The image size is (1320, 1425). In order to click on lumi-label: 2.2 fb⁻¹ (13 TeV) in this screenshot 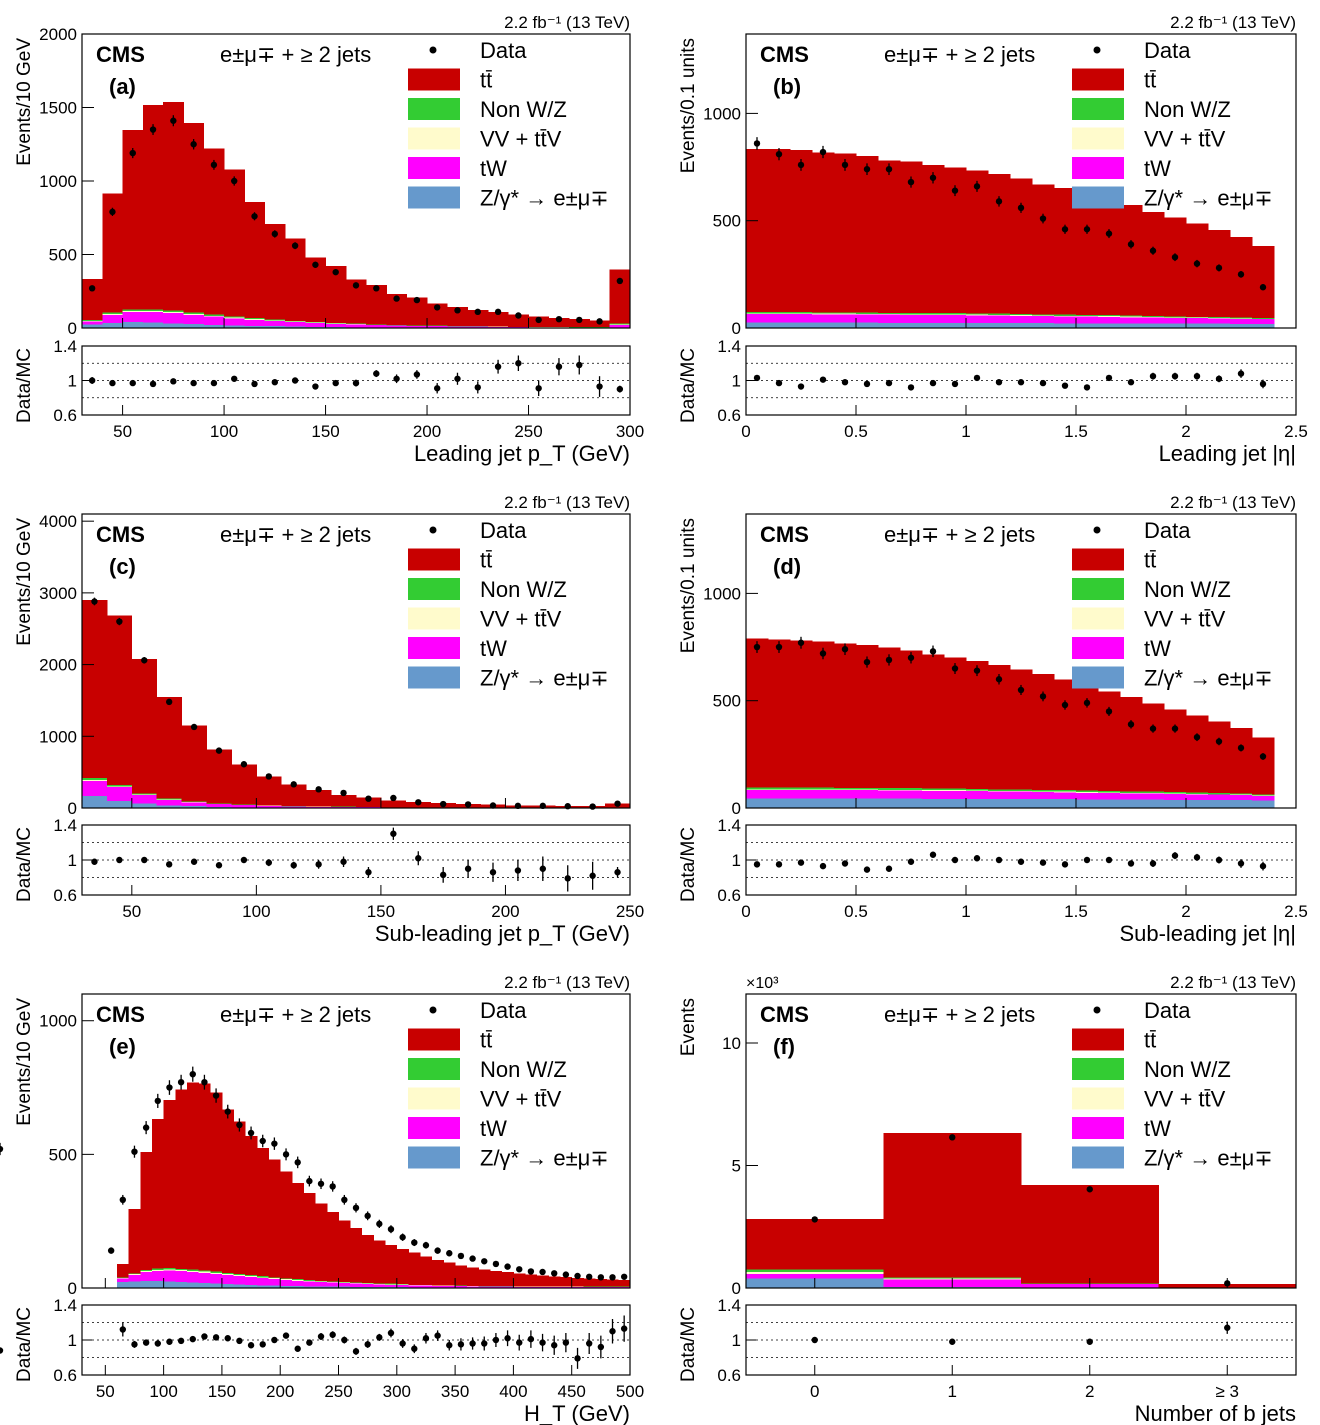, I will do `click(1233, 22)`.